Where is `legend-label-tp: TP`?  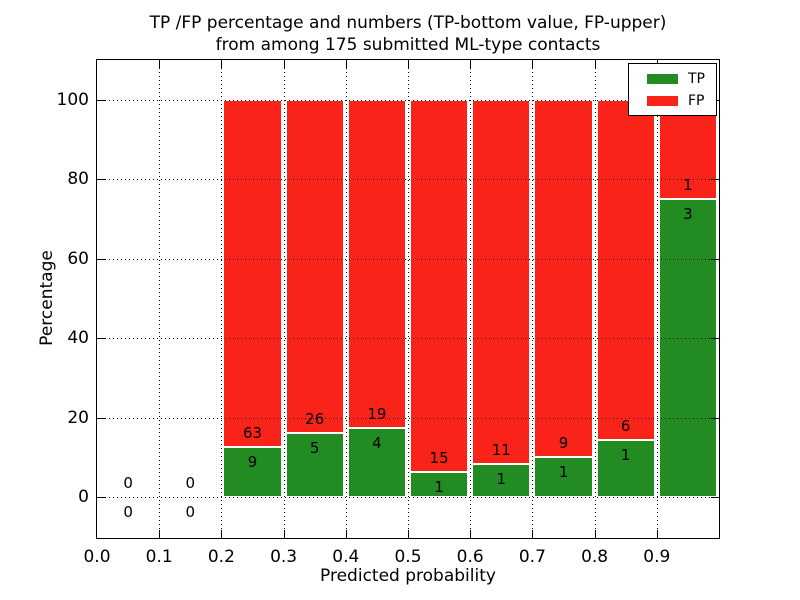
legend-label-tp: TP is located at coordinates (696, 79).